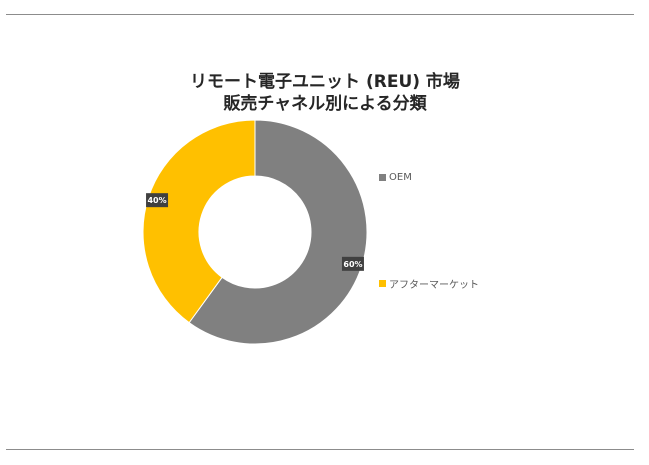 This screenshot has height=465, width=649. I want to click on legend-label-aftermarket: アフターマーケット, so click(434, 285).